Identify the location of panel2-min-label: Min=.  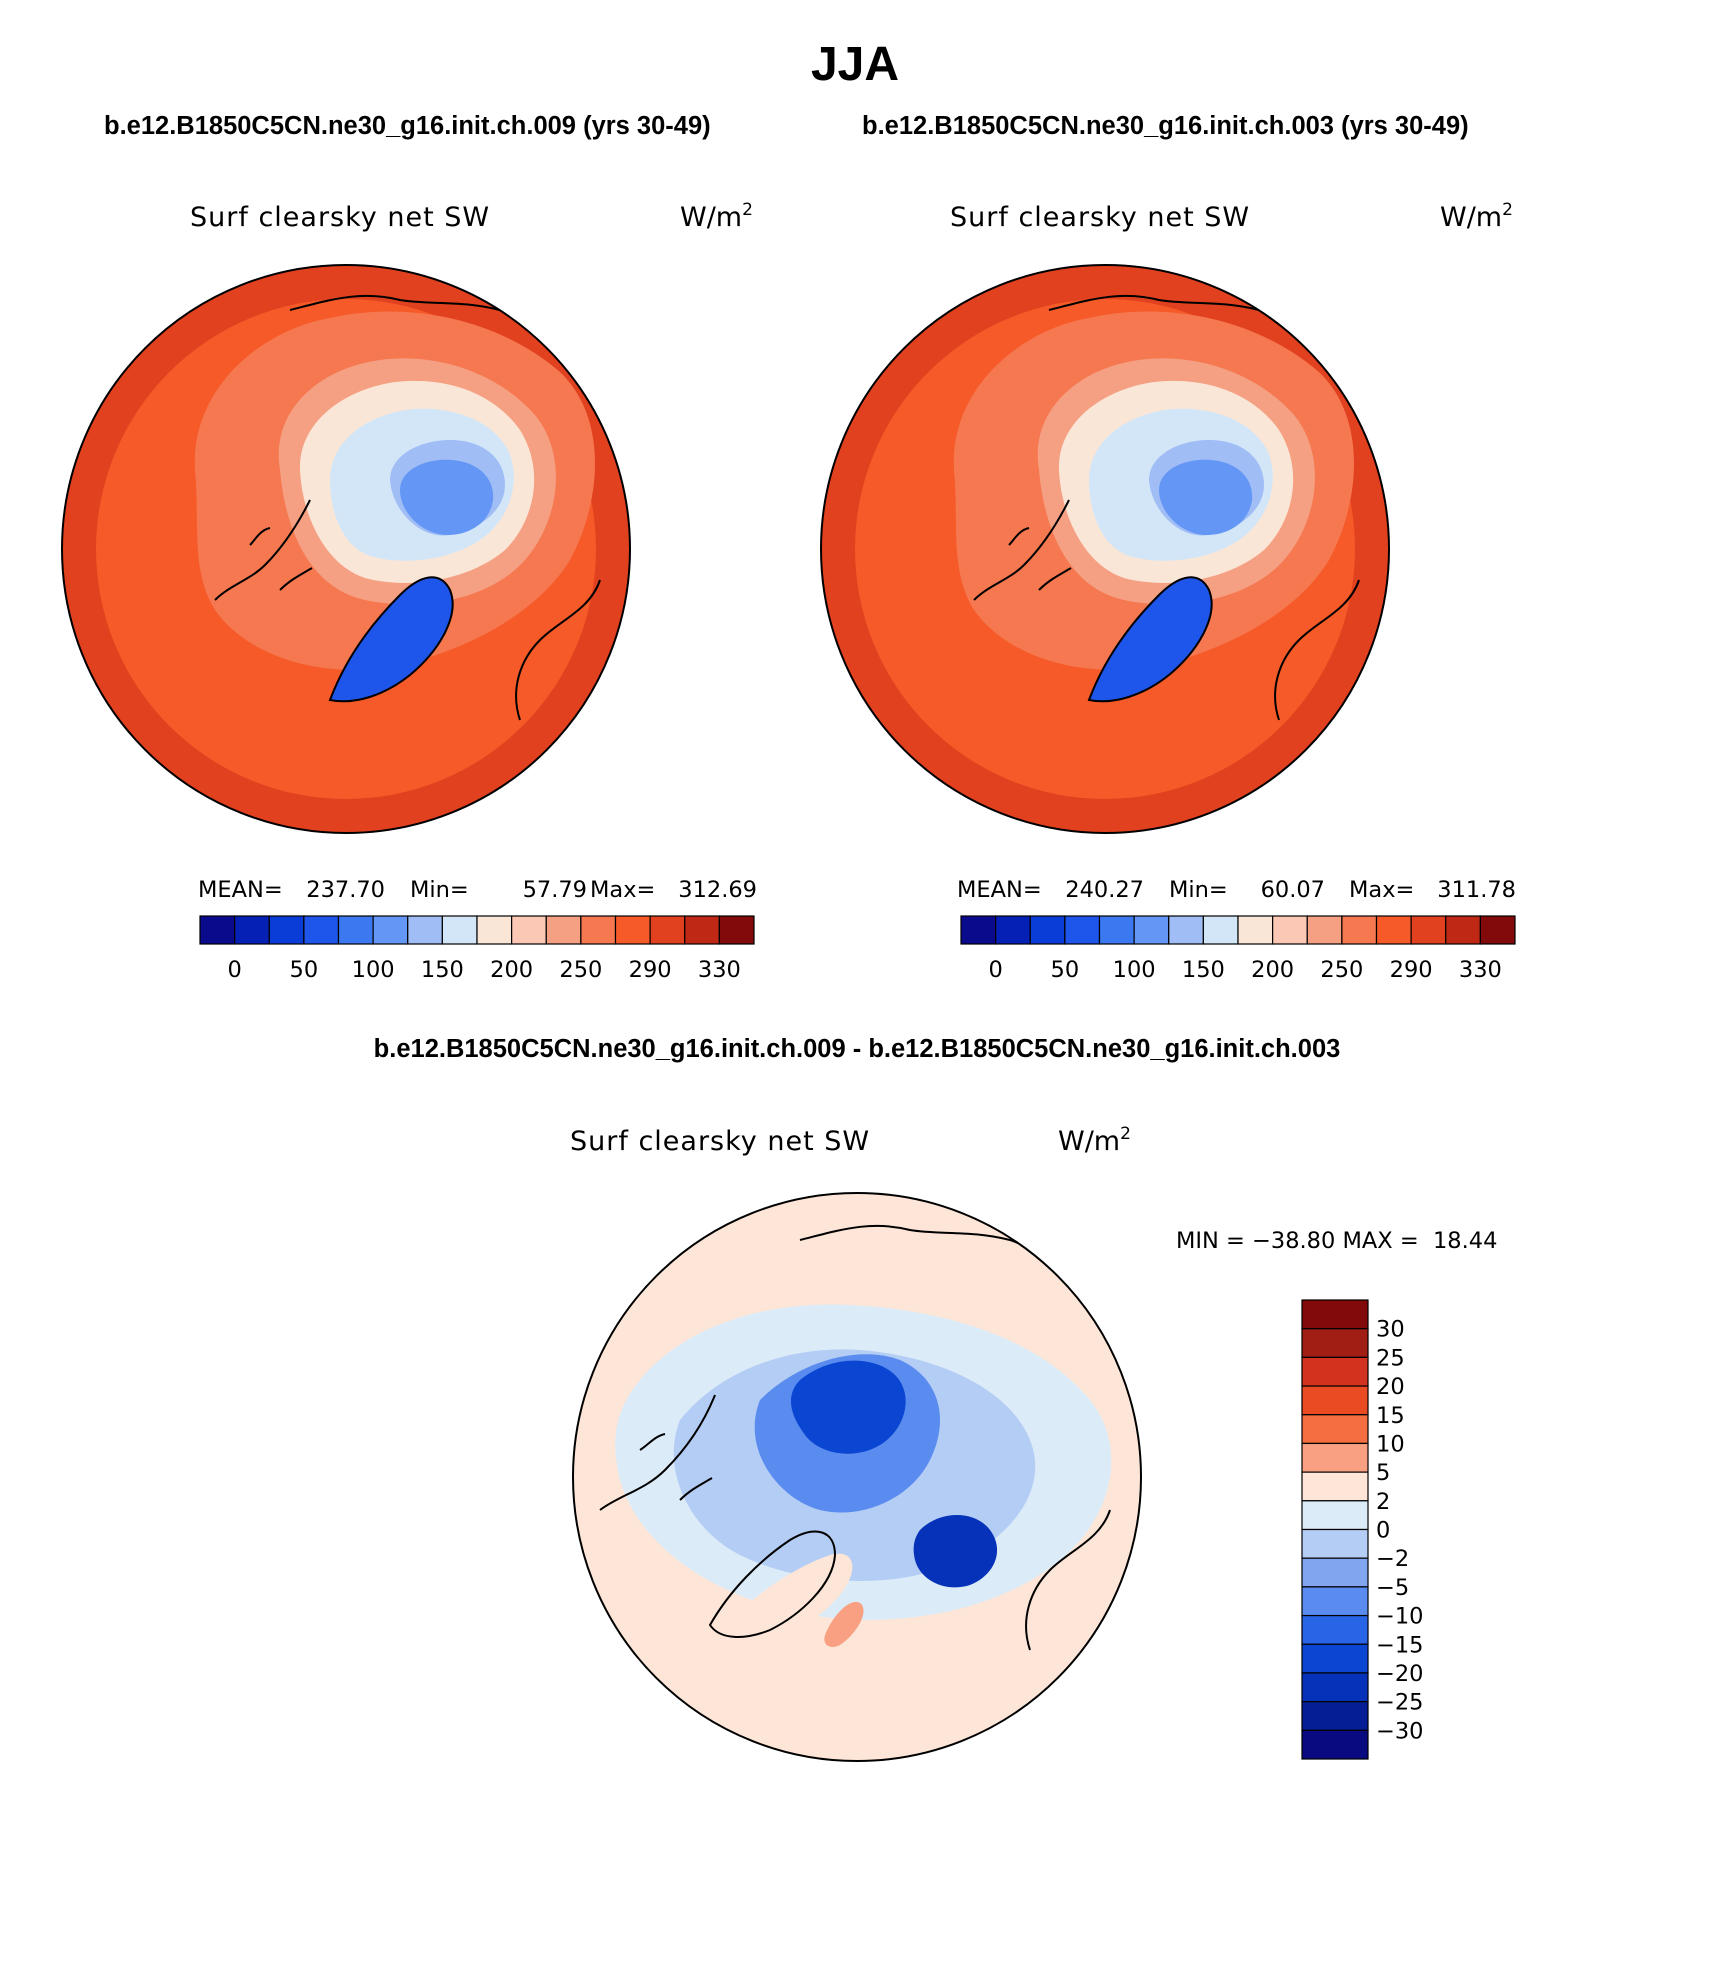
(1198, 890).